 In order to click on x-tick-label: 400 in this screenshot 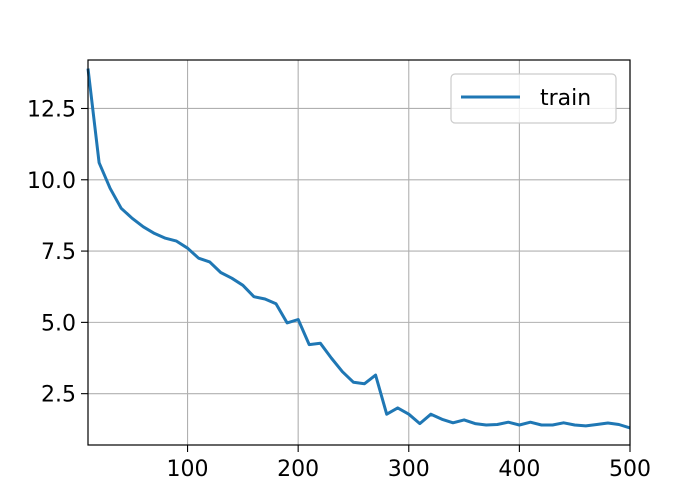, I will do `click(519, 469)`.